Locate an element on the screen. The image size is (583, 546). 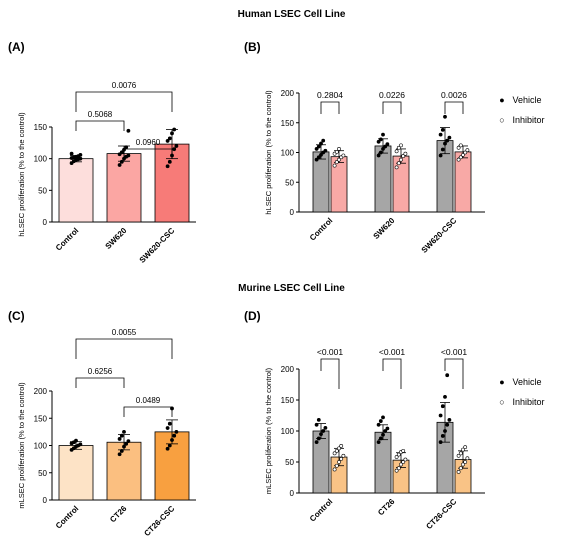
panel-label-d: (D) is located at coordinates (252, 316).